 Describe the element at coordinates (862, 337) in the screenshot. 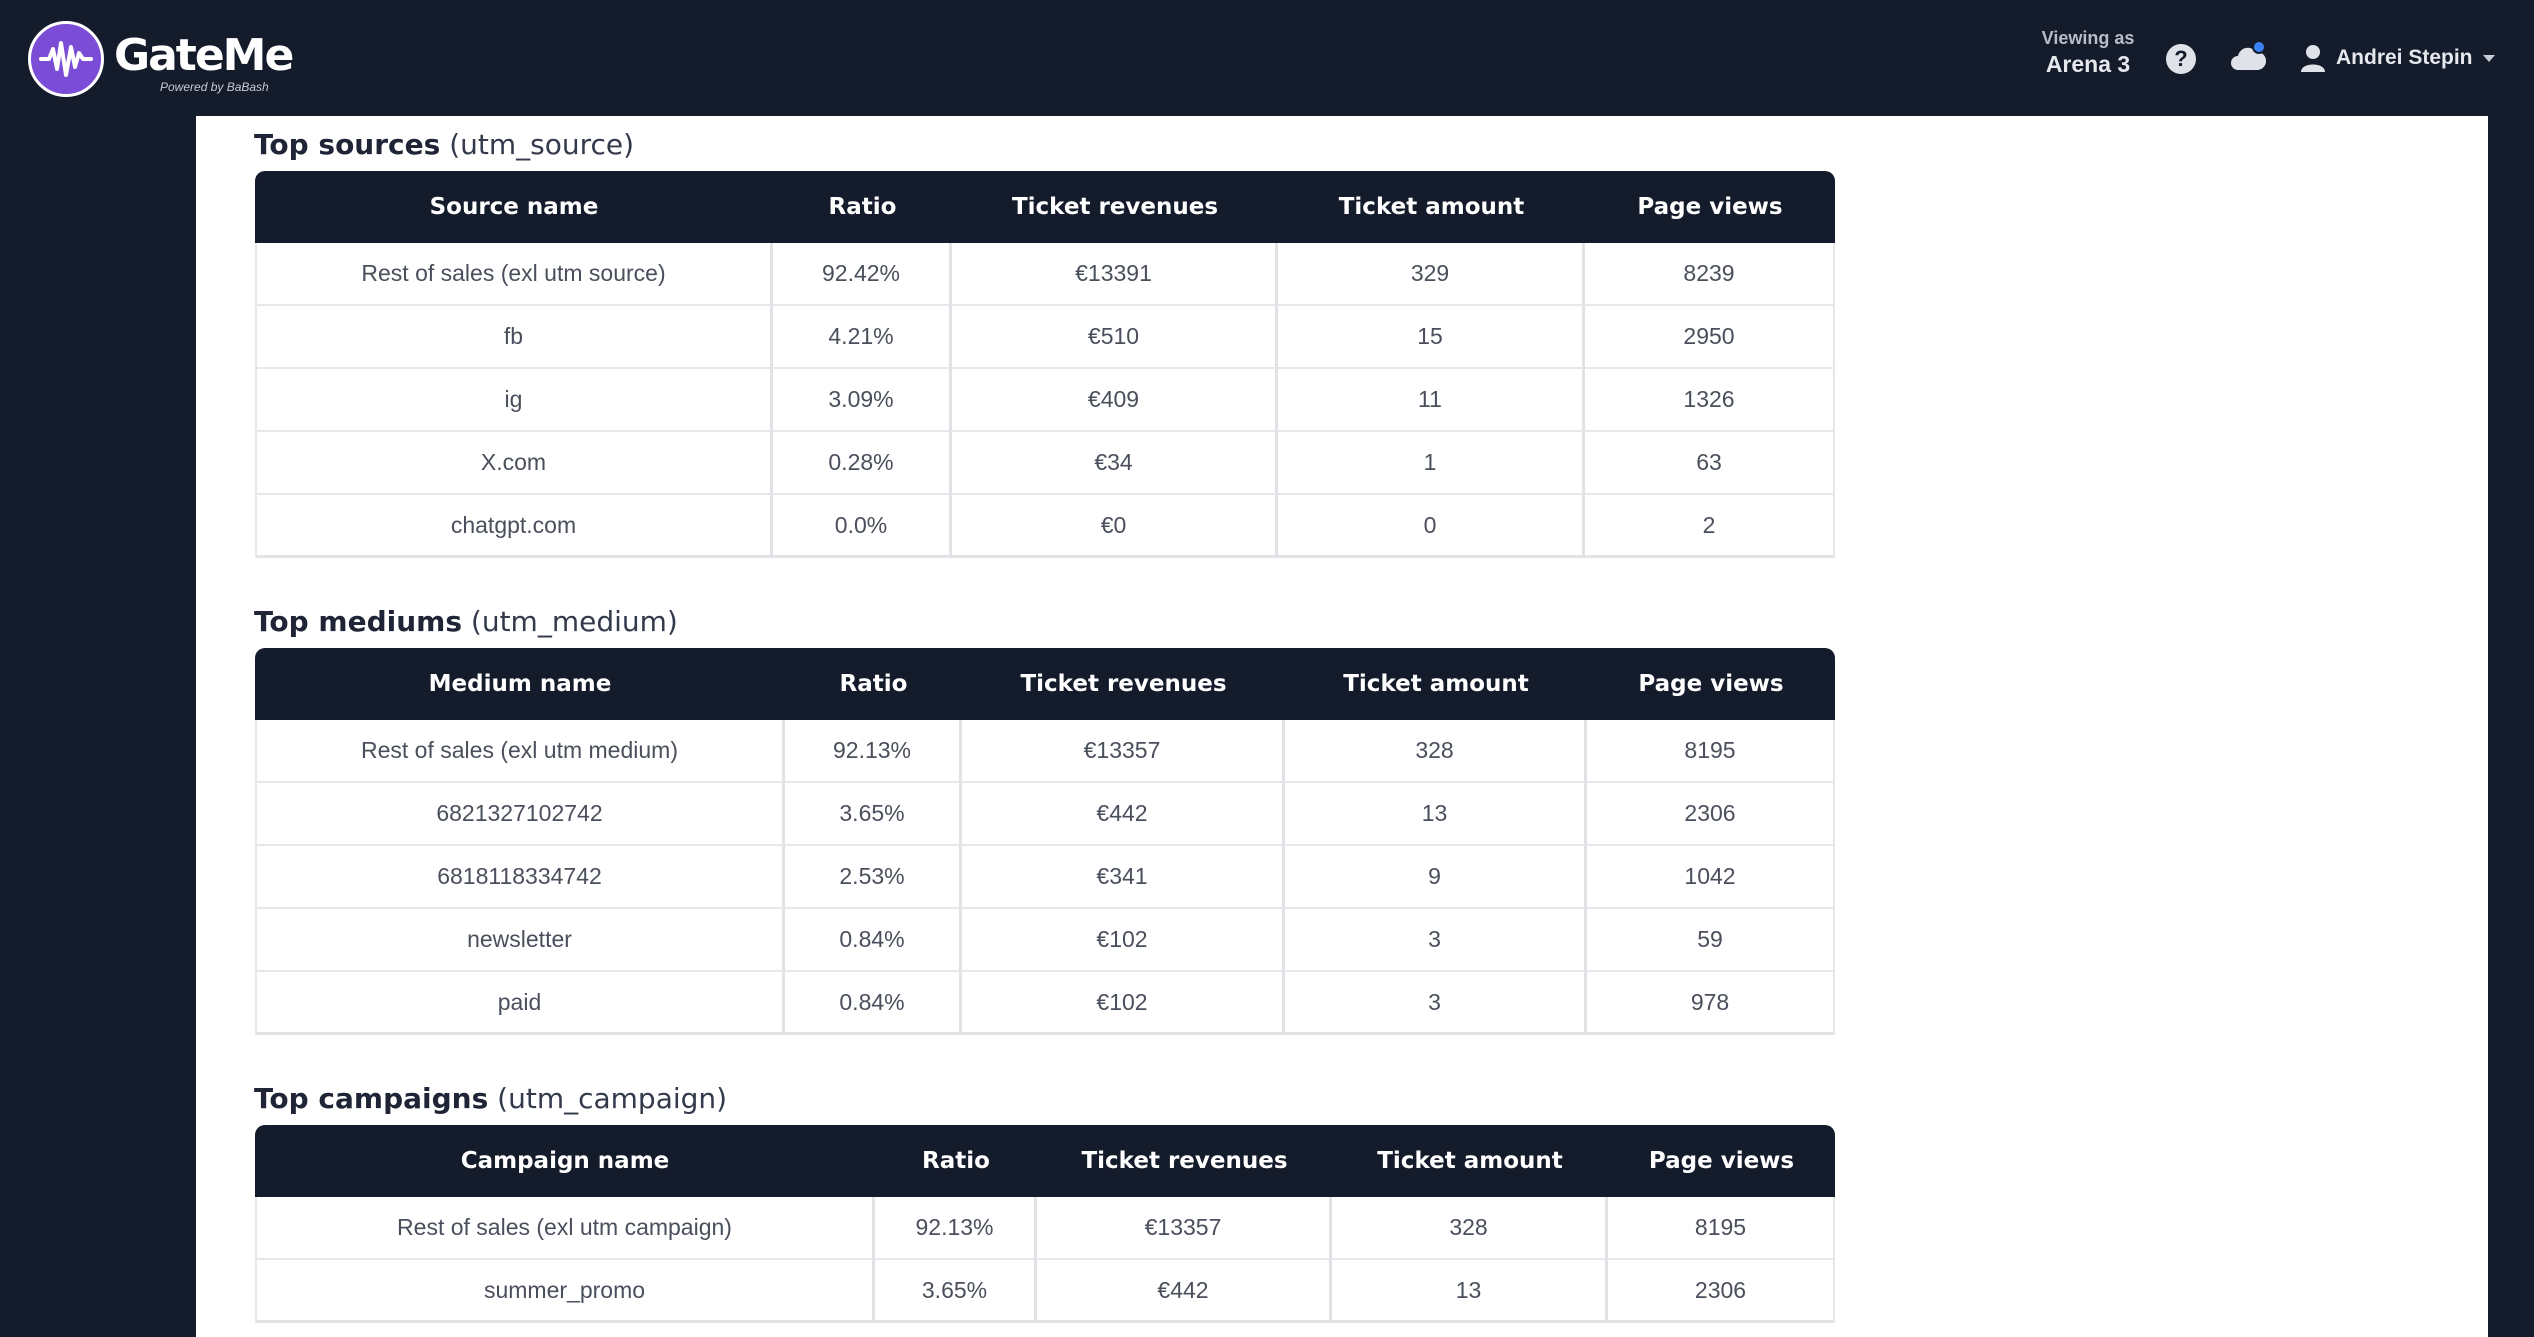

I see `table-cell: 4.21%` at that location.